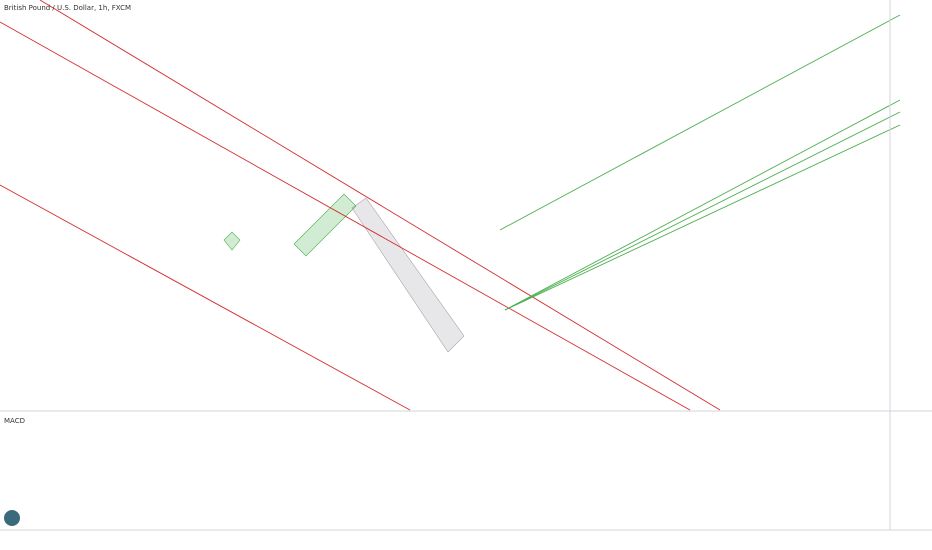 This screenshot has height=550, width=932. What do you see at coordinates (232, 241) in the screenshot?
I see `break-marker` at bounding box center [232, 241].